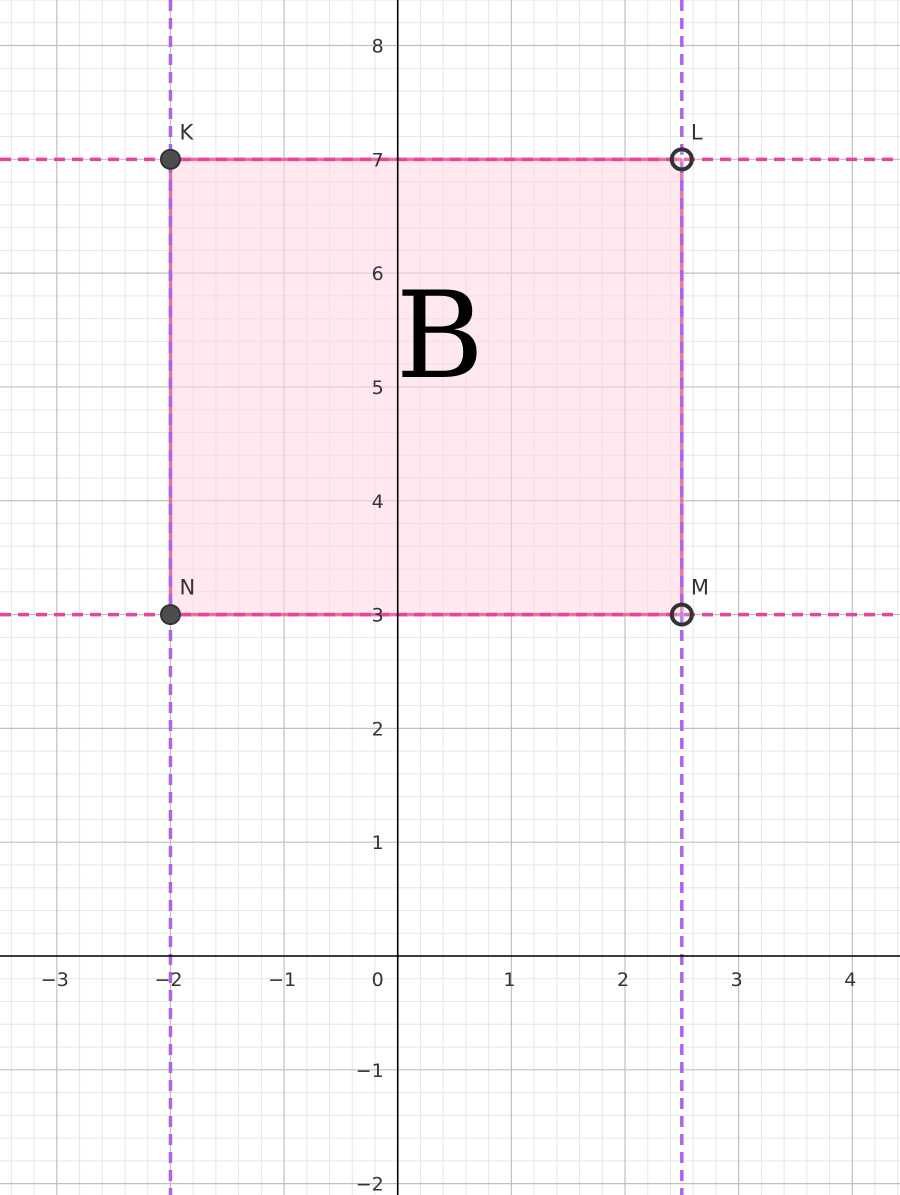  Describe the element at coordinates (681, 614) in the screenshot. I see `point-m` at that location.